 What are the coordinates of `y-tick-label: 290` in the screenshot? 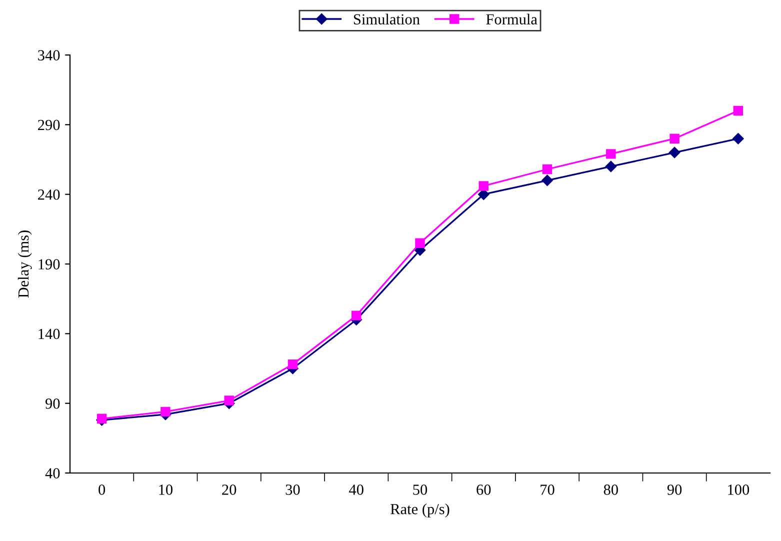 It's located at (49, 125).